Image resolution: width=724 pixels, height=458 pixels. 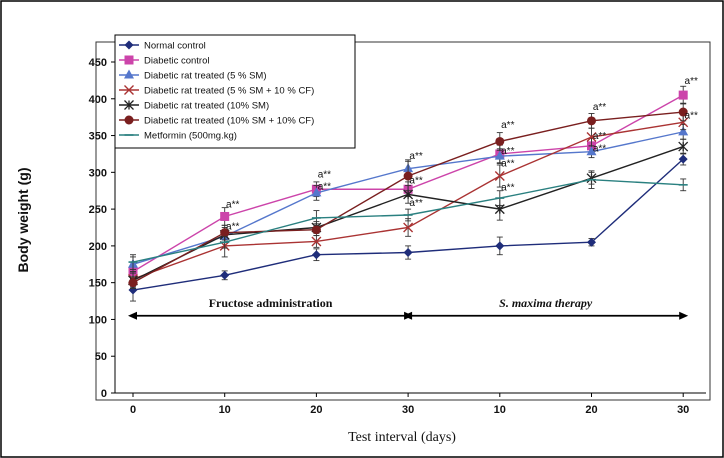 I want to click on legend-item: Diabetic rat treated (5 % SM + 10 % CF), so click(x=216, y=91).